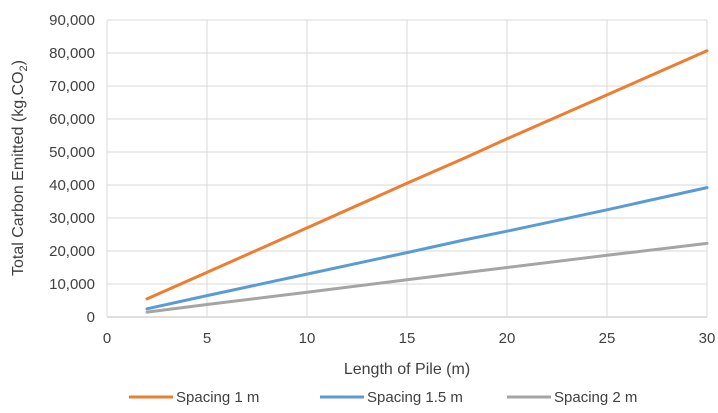  Describe the element at coordinates (72, 152) in the screenshot. I see `y-tick-label: 50,000` at that location.